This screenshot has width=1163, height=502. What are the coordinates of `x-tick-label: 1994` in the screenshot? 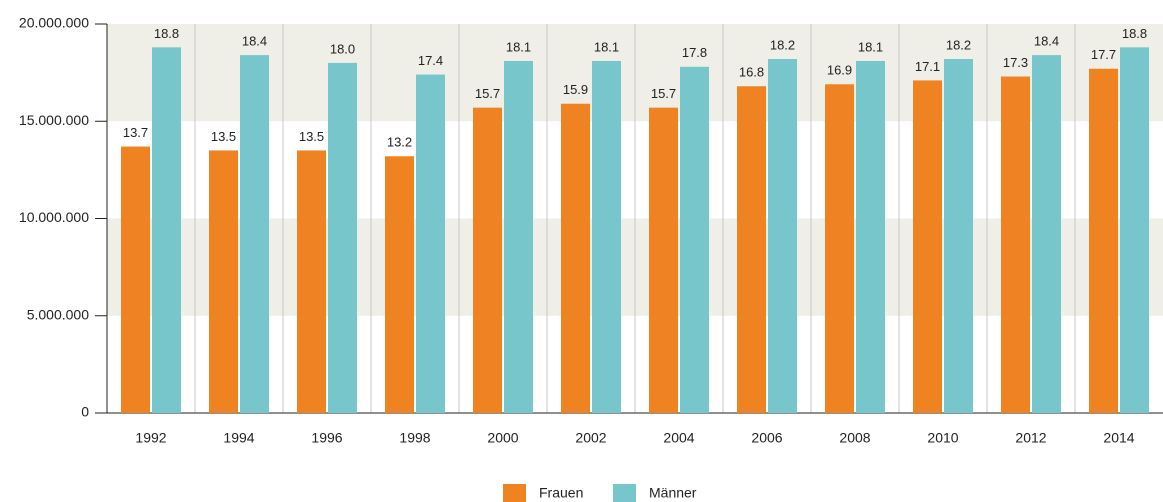 It's located at (238, 438).